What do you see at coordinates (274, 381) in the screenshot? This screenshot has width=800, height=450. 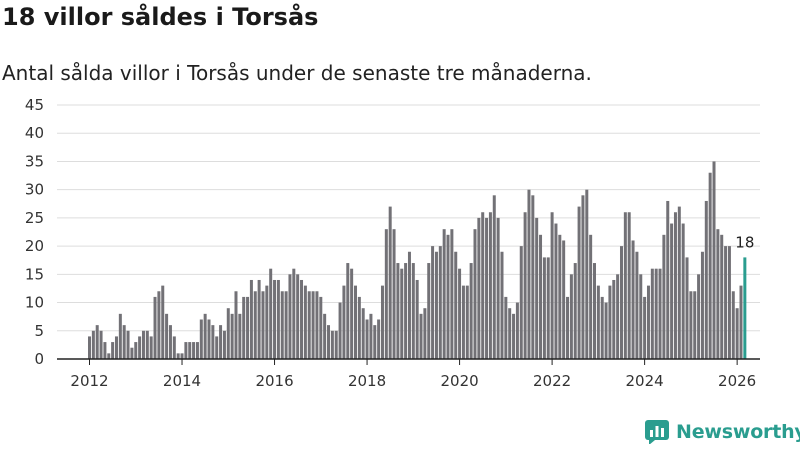 I see `x-tick-label: 2016` at bounding box center [274, 381].